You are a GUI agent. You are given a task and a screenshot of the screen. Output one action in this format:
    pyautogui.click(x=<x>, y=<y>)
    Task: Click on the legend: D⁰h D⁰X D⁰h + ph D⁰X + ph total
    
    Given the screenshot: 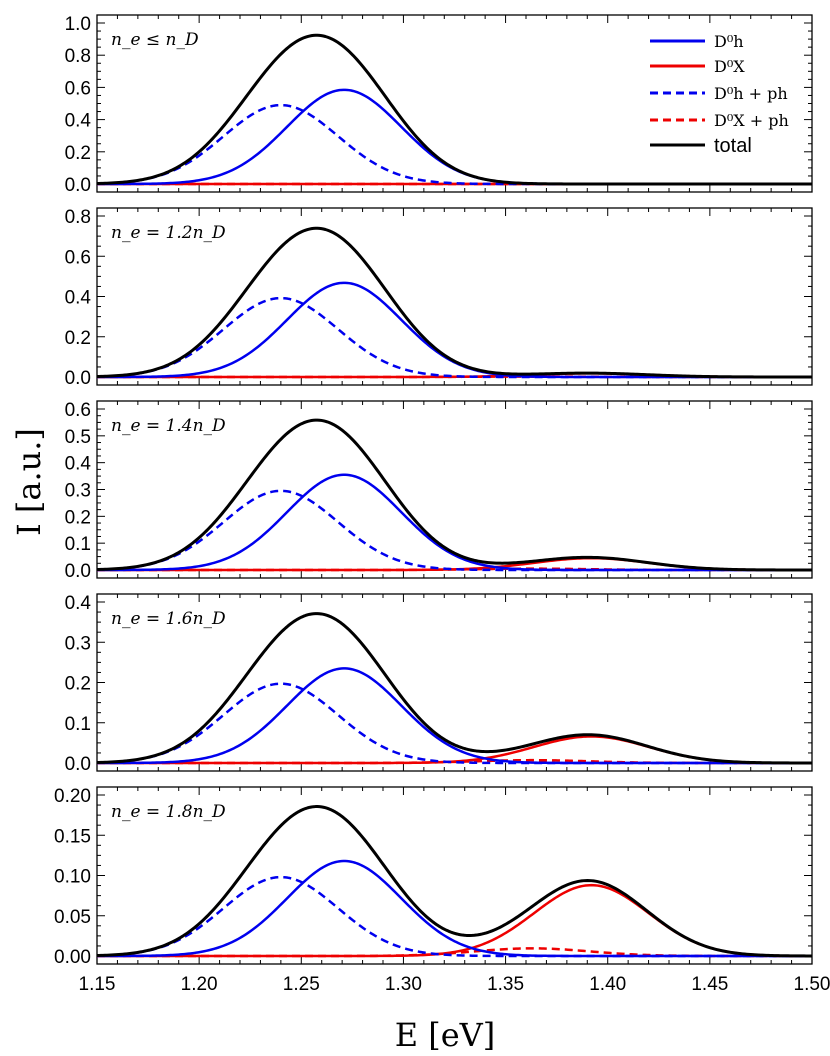 What is the action you would take?
    pyautogui.click(x=719, y=94)
    